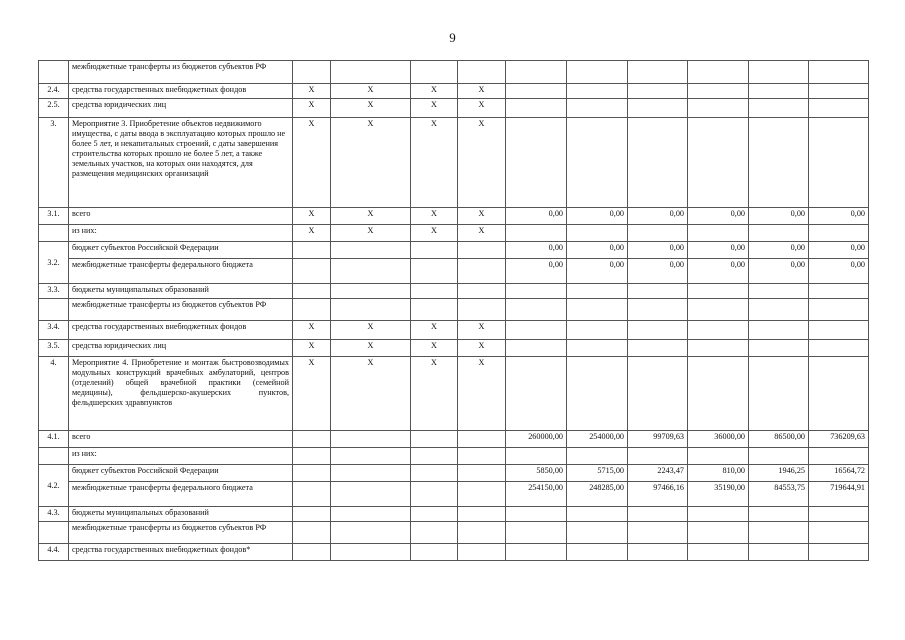  I want to click on value-cell: 35190,00, so click(718, 494).